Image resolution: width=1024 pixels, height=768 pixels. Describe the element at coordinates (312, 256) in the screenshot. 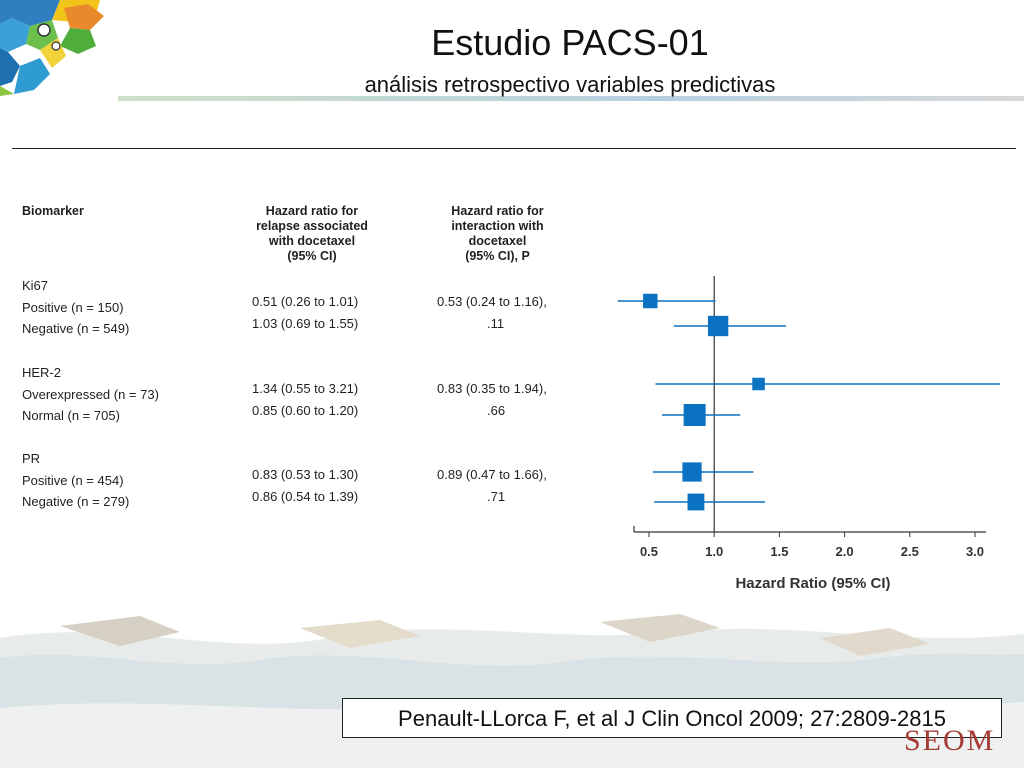

I see `header-hr-relapse-line: (95% CI)` at that location.